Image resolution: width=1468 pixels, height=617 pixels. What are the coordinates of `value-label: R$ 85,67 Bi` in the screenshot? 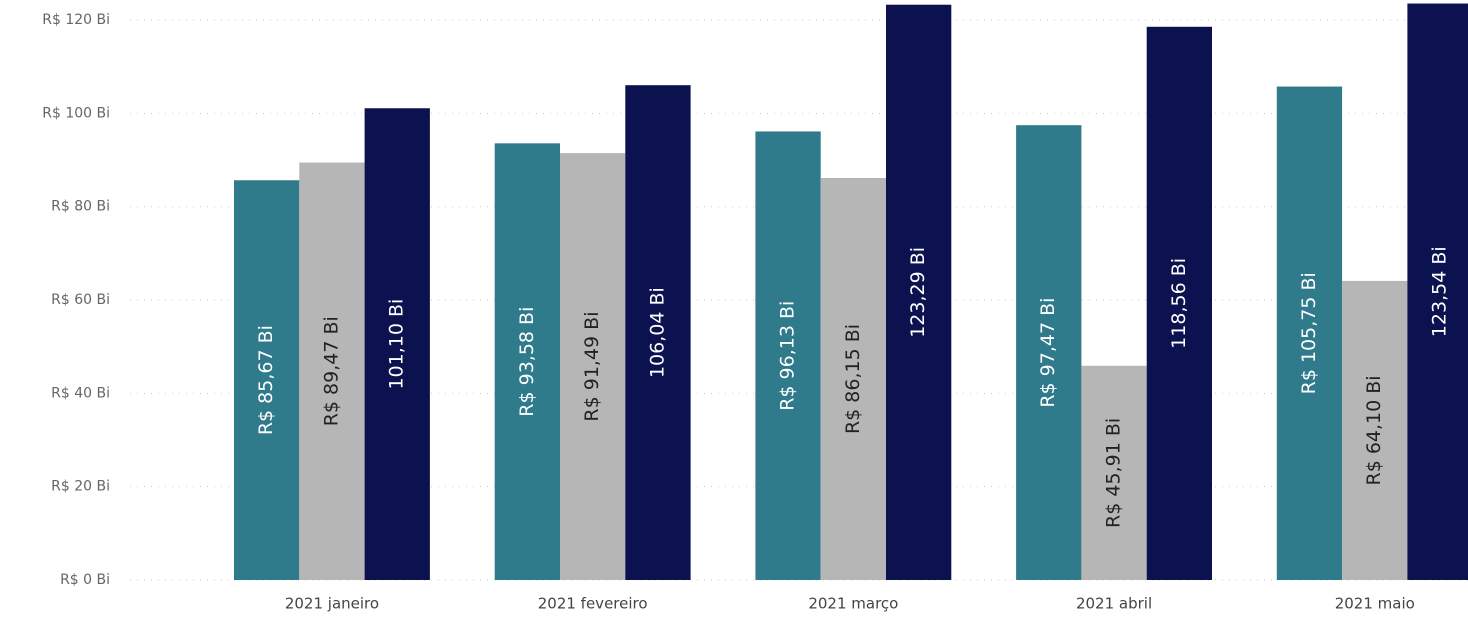 It's located at (266, 380).